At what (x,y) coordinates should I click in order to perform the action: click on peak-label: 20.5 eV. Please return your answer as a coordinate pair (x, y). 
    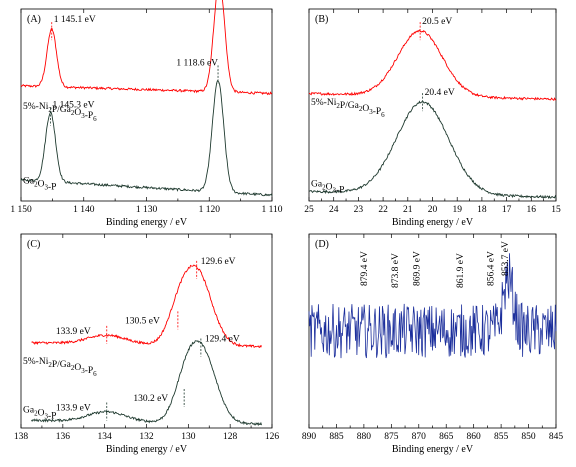
    Looking at the image, I should click on (437, 22).